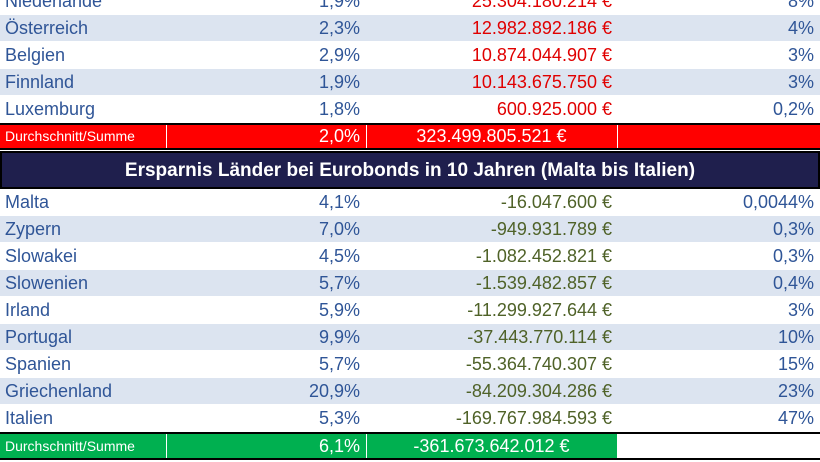 This screenshot has height=462, width=820. Describe the element at coordinates (29, 418) in the screenshot. I see `country-cell: Italien` at that location.